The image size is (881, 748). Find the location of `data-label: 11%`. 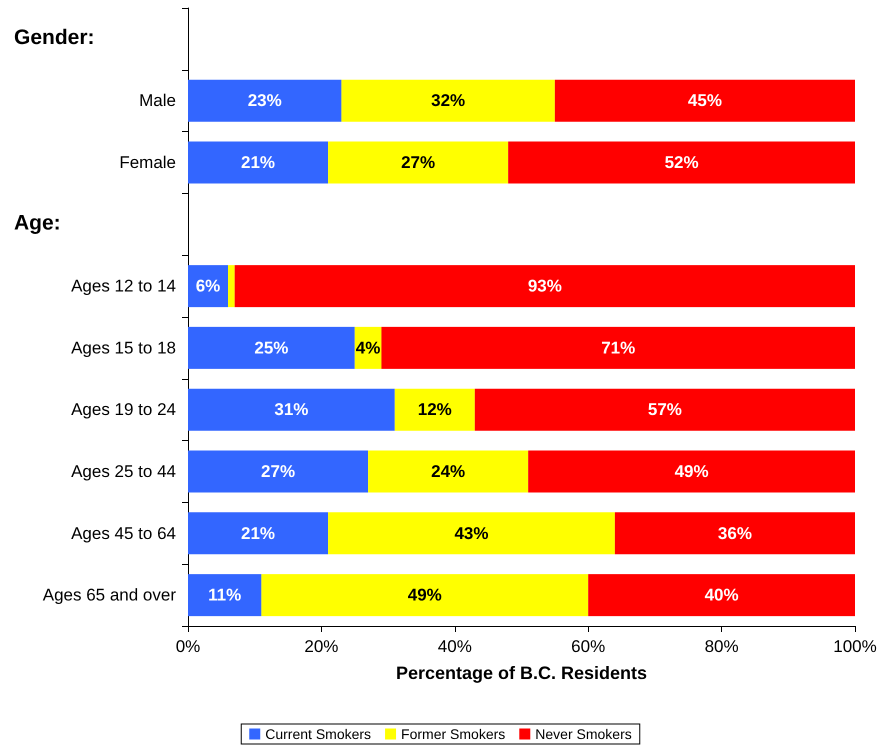

data-label: 11% is located at coordinates (225, 595).